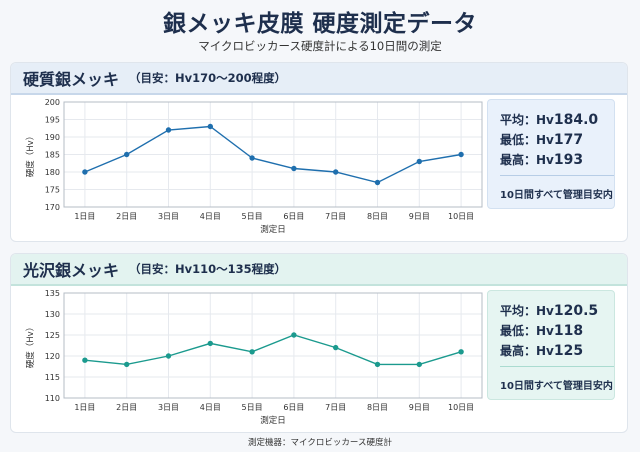 The image size is (640, 452). I want to click on y-tick-label: 110, so click(52, 398).